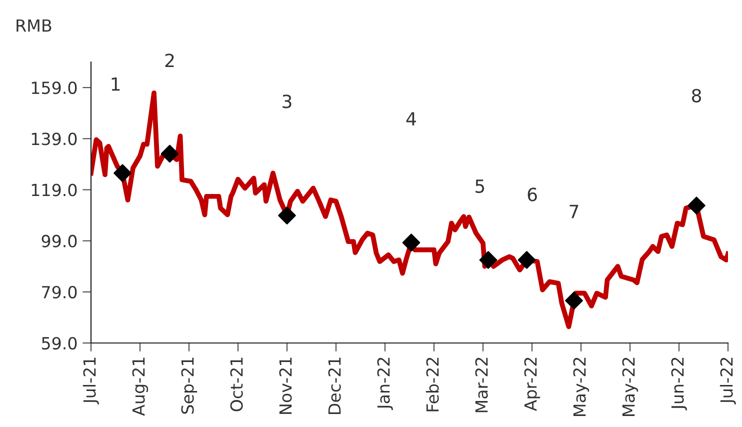 The width and height of the screenshot is (742, 427). I want to click on y-tick-label: 119.0, so click(54, 190).